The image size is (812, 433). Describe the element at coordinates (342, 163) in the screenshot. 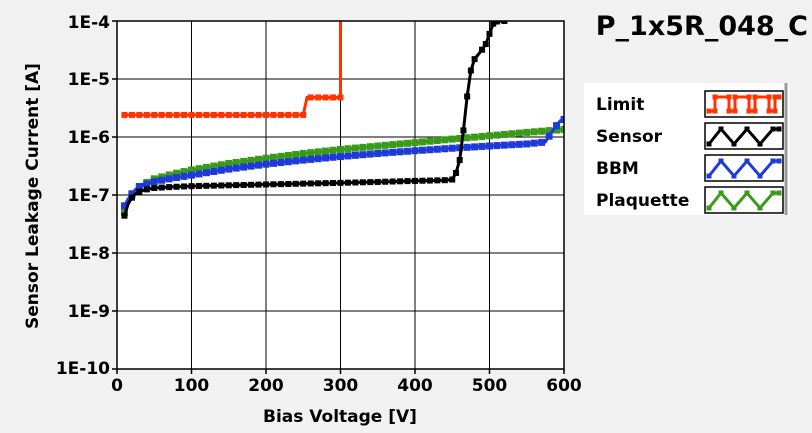

I see `series-bbm` at that location.